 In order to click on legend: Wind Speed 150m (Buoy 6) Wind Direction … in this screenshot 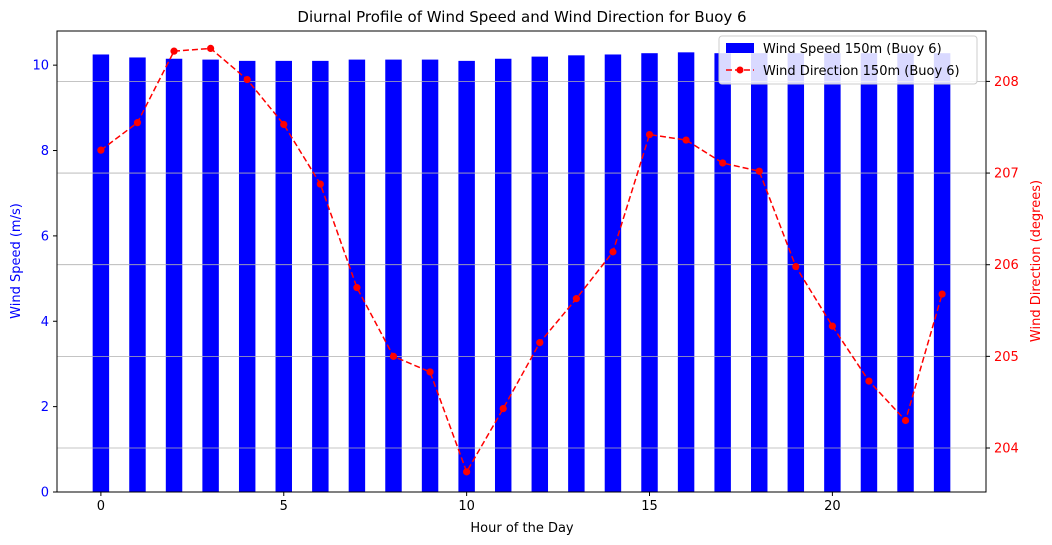, I will do `click(848, 60)`.